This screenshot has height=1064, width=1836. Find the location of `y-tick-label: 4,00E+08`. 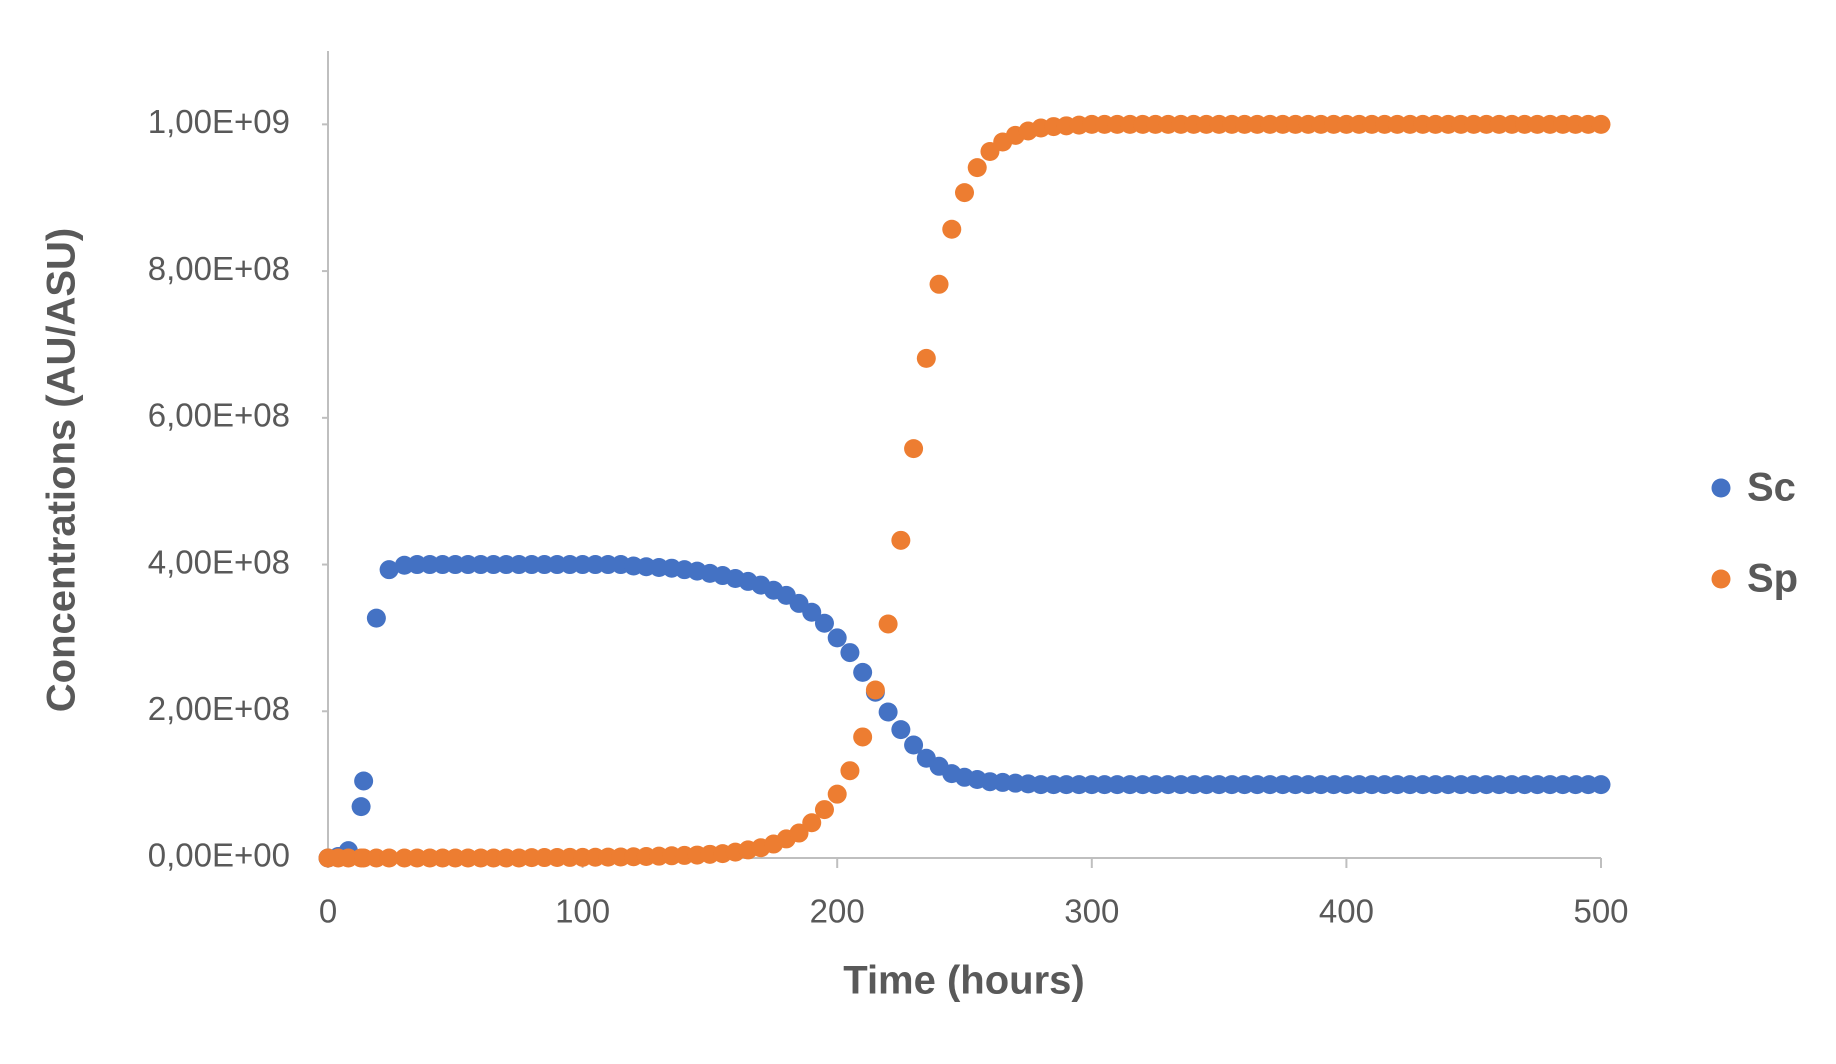

y-tick-label: 4,00E+08 is located at coordinates (219, 561).